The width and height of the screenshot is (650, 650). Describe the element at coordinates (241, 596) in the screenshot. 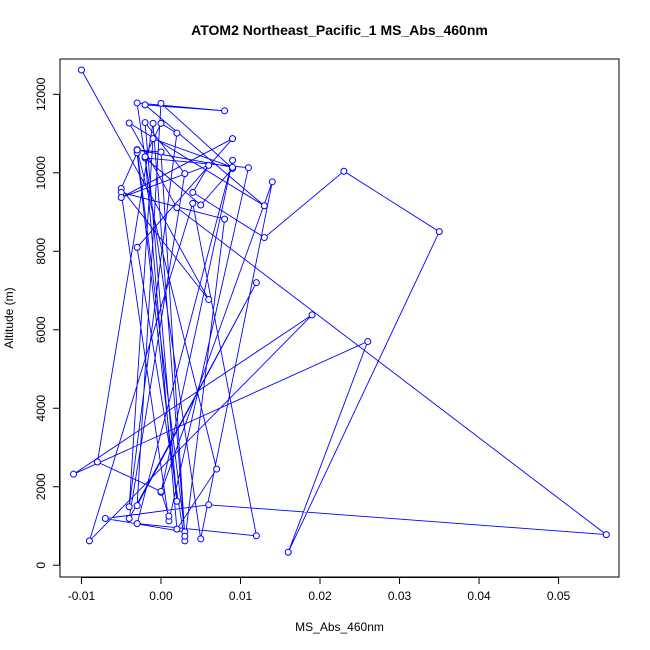

I see `x-tick-label: 0.01` at that location.